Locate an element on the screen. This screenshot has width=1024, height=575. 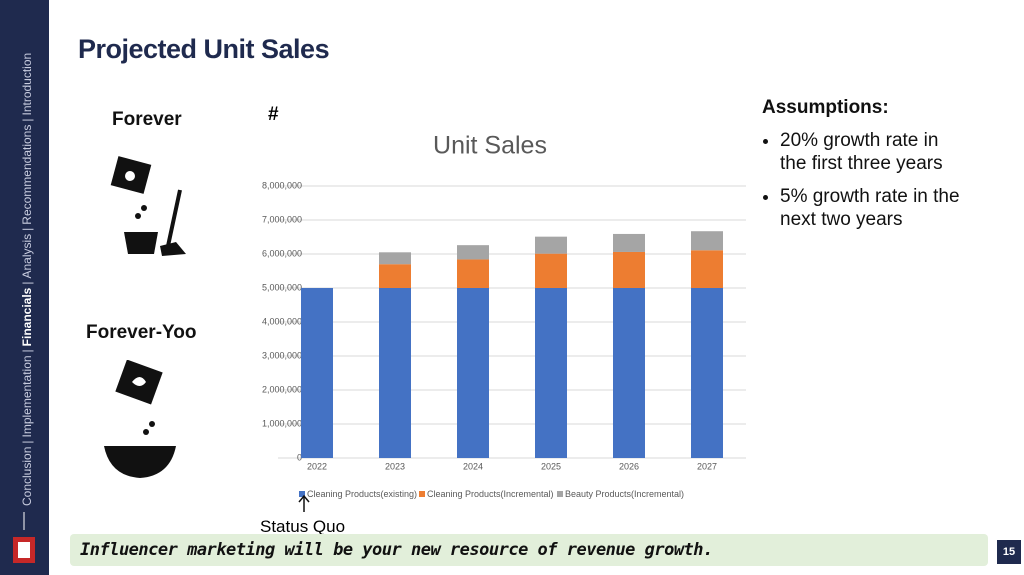
product-label: Forever is located at coordinates (147, 119).